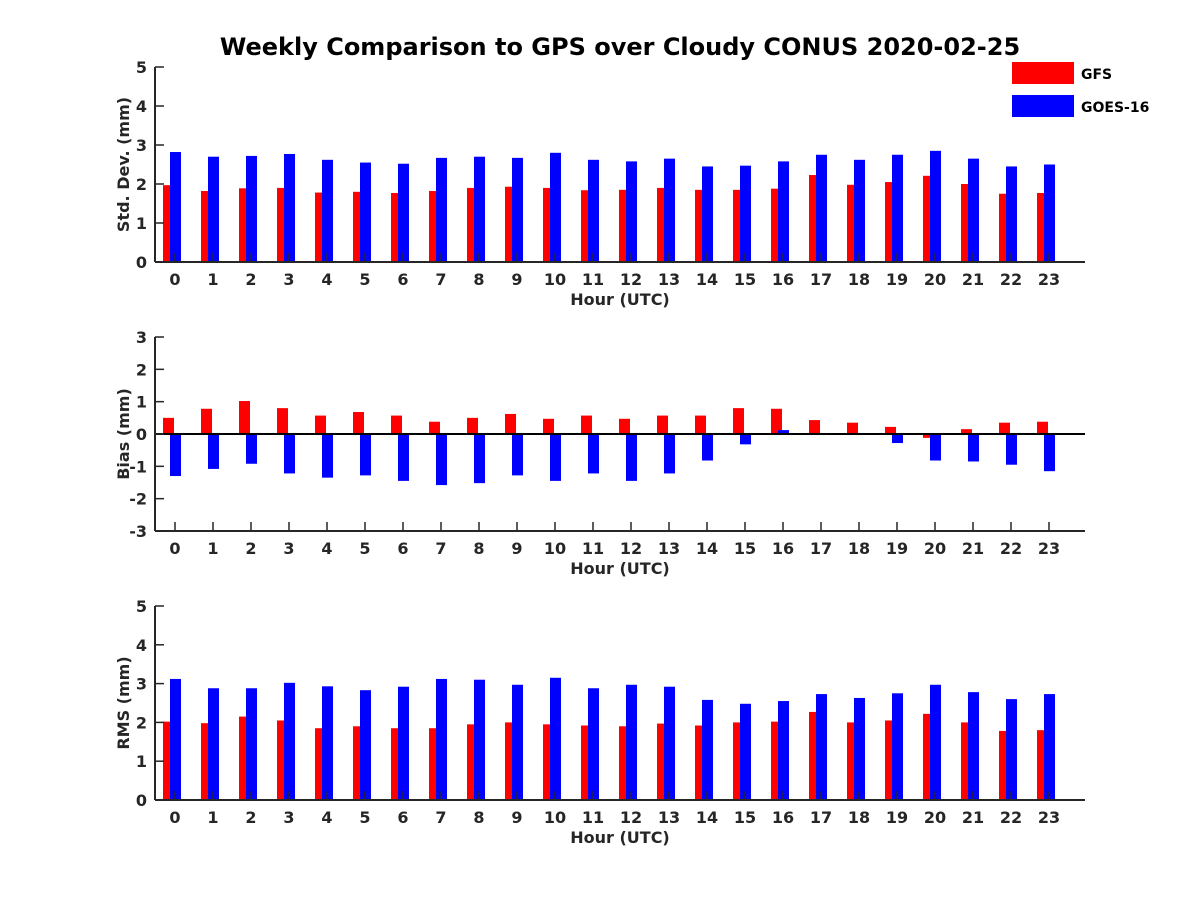 Image resolution: width=1200 pixels, height=900 pixels. I want to click on x-tick-label: 11, so click(593, 279).